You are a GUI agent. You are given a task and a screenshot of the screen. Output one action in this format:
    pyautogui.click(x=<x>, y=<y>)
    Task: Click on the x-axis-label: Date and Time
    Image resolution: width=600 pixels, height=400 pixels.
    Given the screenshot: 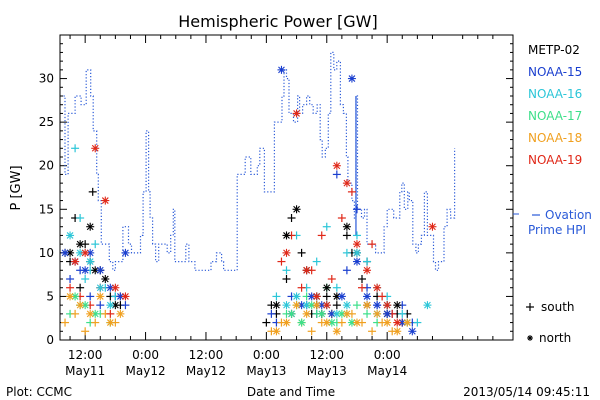 What is the action you would take?
    pyautogui.click(x=291, y=392)
    